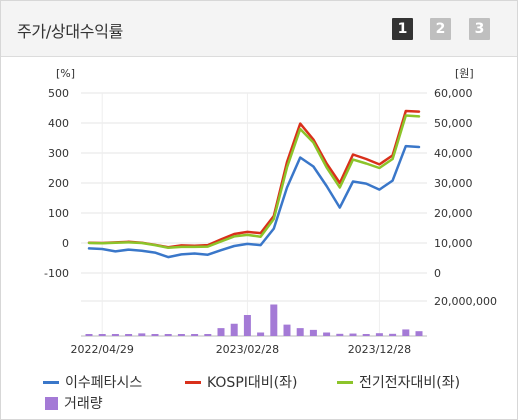 The image size is (518, 420). I want to click on page-2-button: 2, so click(440, 29).